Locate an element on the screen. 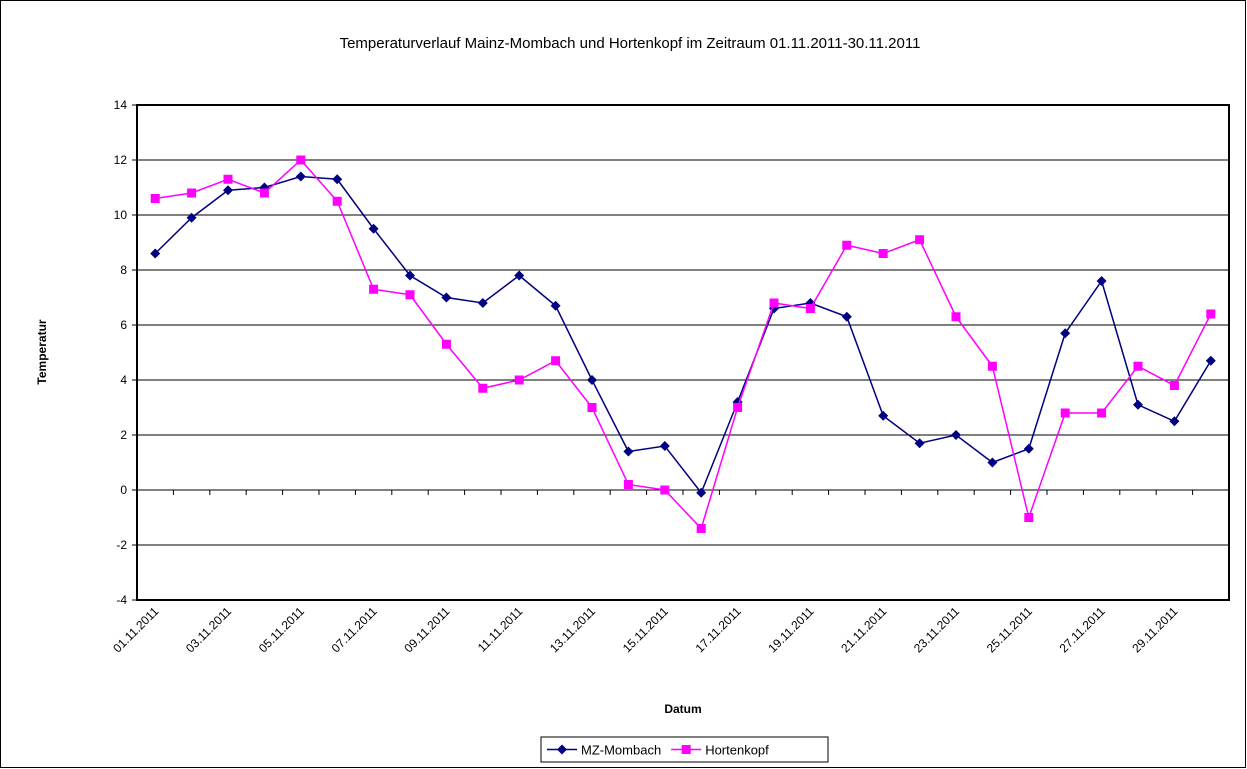  y-tick-label: 12 is located at coordinates (121, 160).